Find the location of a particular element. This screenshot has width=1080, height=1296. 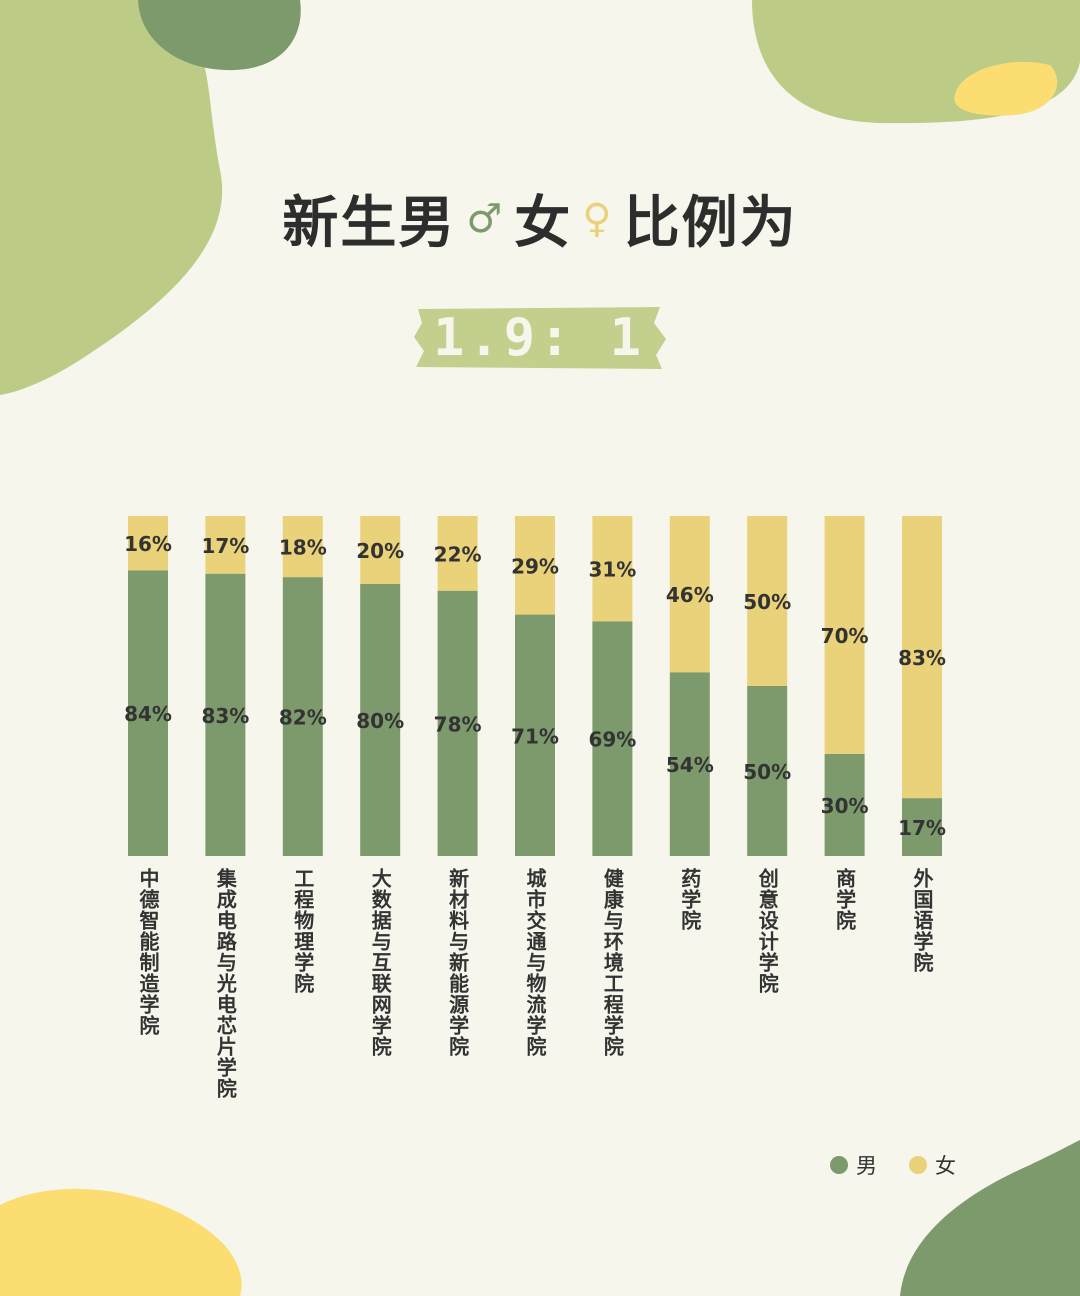

category-label-10: 外国语学院 is located at coordinates (922, 920).